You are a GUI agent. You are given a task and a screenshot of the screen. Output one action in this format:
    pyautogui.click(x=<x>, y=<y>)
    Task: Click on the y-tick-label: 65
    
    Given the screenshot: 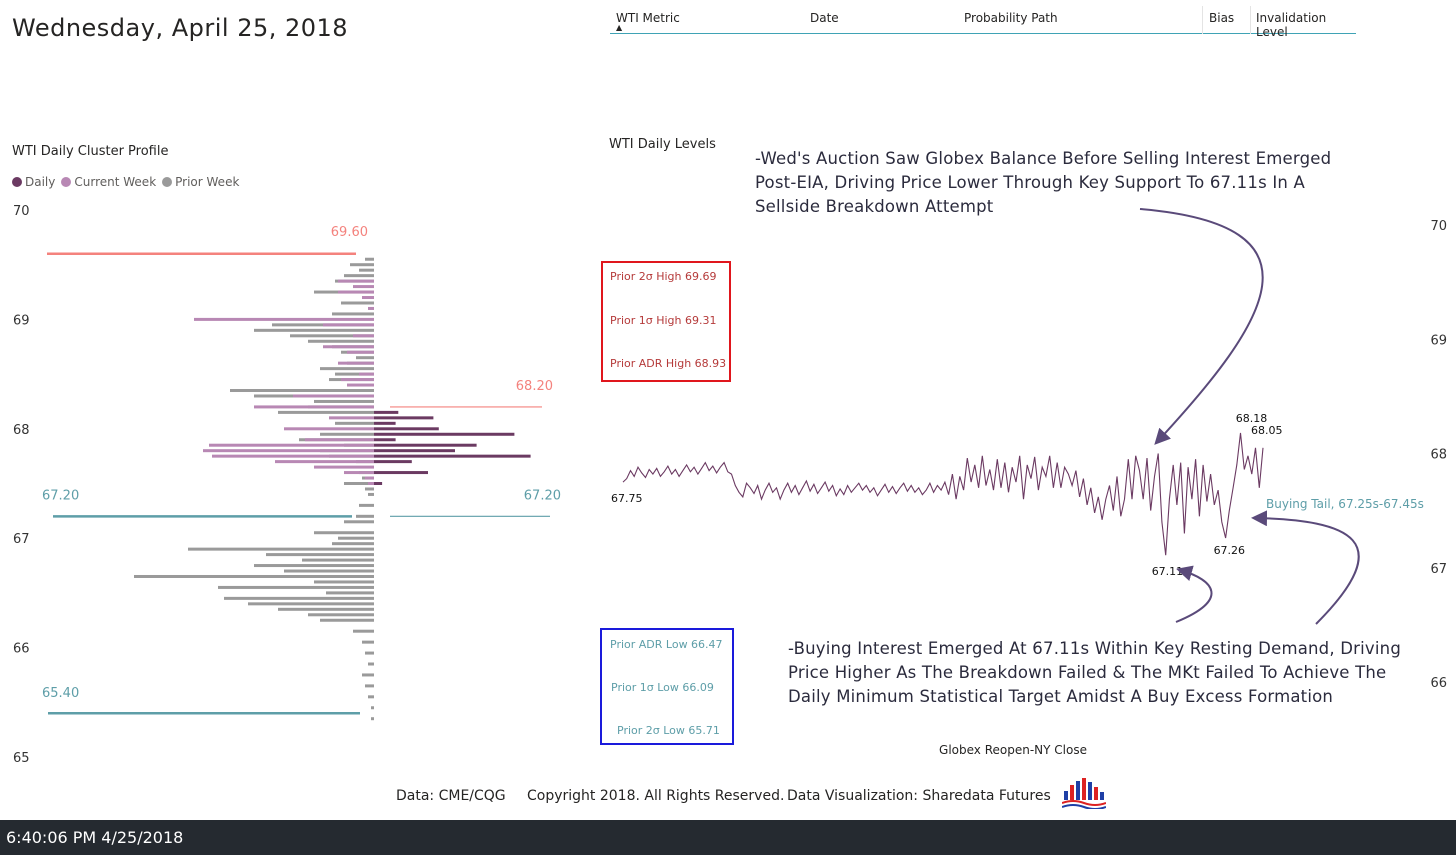 What is the action you would take?
    pyautogui.click(x=21, y=758)
    